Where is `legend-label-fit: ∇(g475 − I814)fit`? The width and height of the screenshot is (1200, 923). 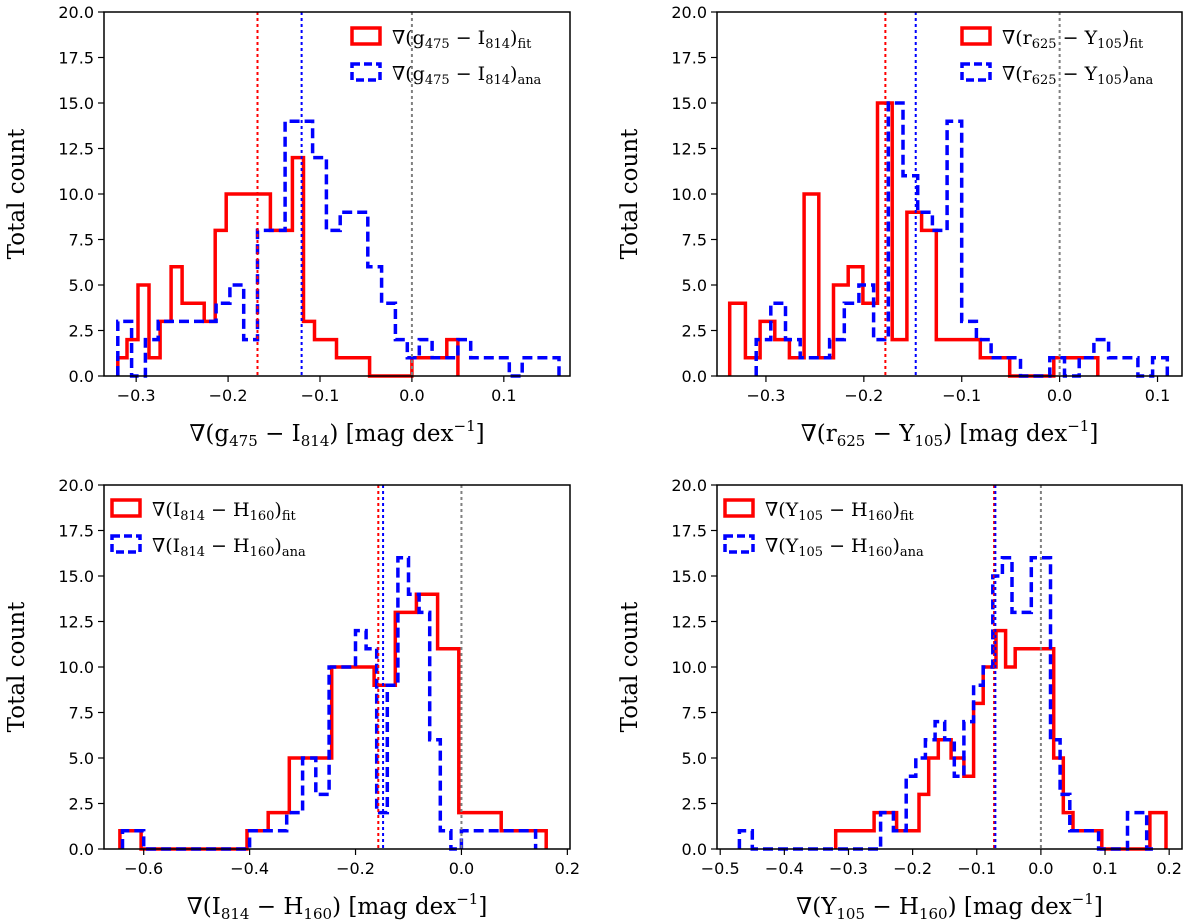 legend-label-fit: ∇(g475 − I814)fit is located at coordinates (462, 39).